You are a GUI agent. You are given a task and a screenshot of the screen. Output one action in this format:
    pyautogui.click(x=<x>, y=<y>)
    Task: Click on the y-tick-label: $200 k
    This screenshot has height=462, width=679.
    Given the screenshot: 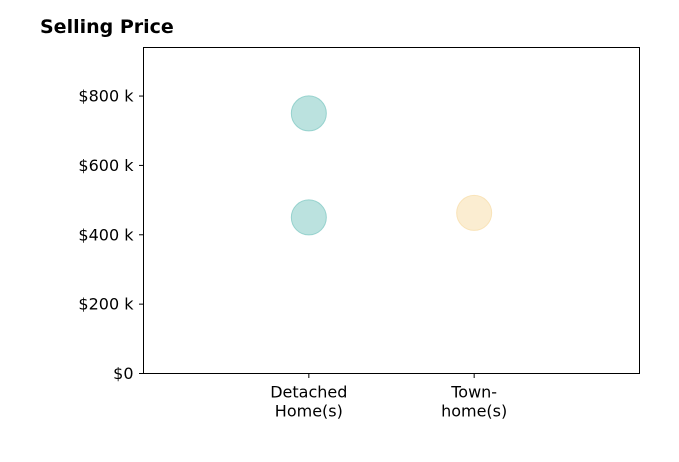 What is the action you would take?
    pyautogui.click(x=106, y=304)
    